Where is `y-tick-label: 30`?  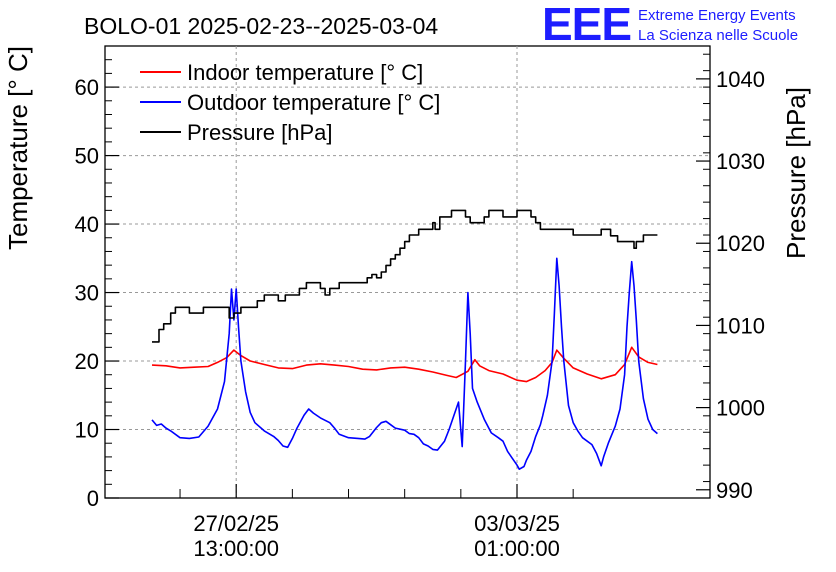
y-tick-label: 30 is located at coordinates (87, 293).